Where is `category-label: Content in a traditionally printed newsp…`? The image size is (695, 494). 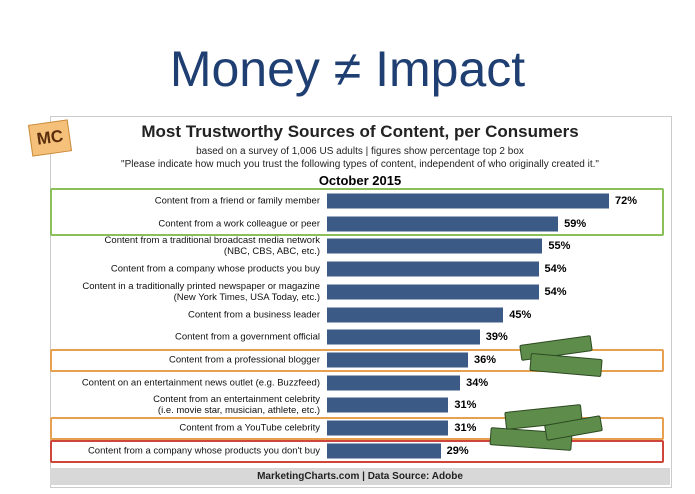
category-label: Content in a traditionally printed newsp… is located at coordinates (201, 291).